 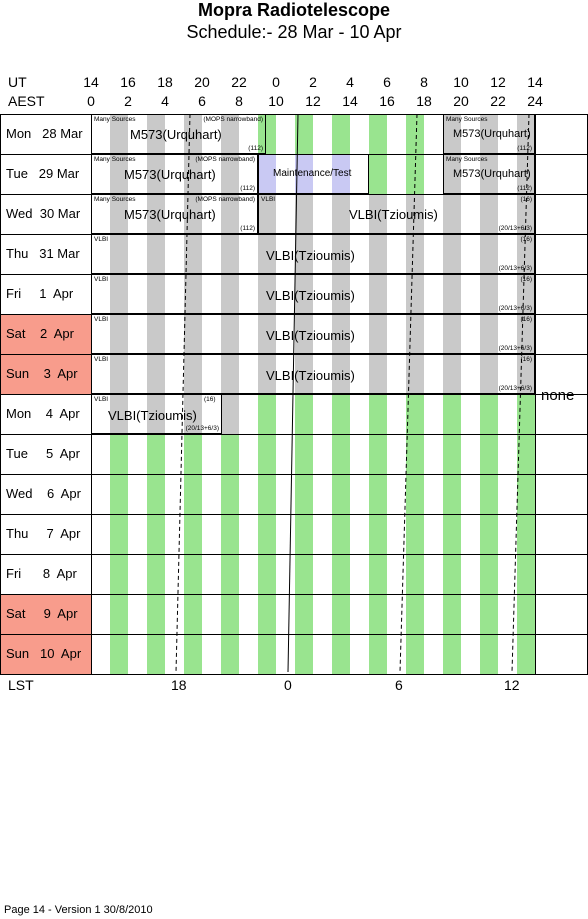 I want to click on aest-label: AEST, so click(x=26, y=101).